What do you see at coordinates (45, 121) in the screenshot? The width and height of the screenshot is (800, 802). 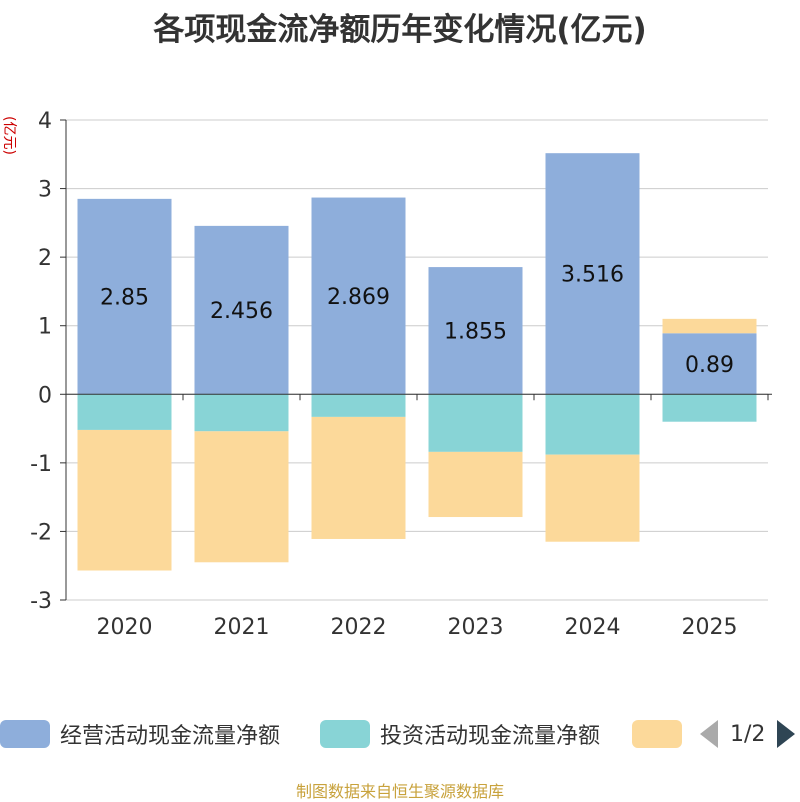 I see `y-tick-label: 4` at bounding box center [45, 121].